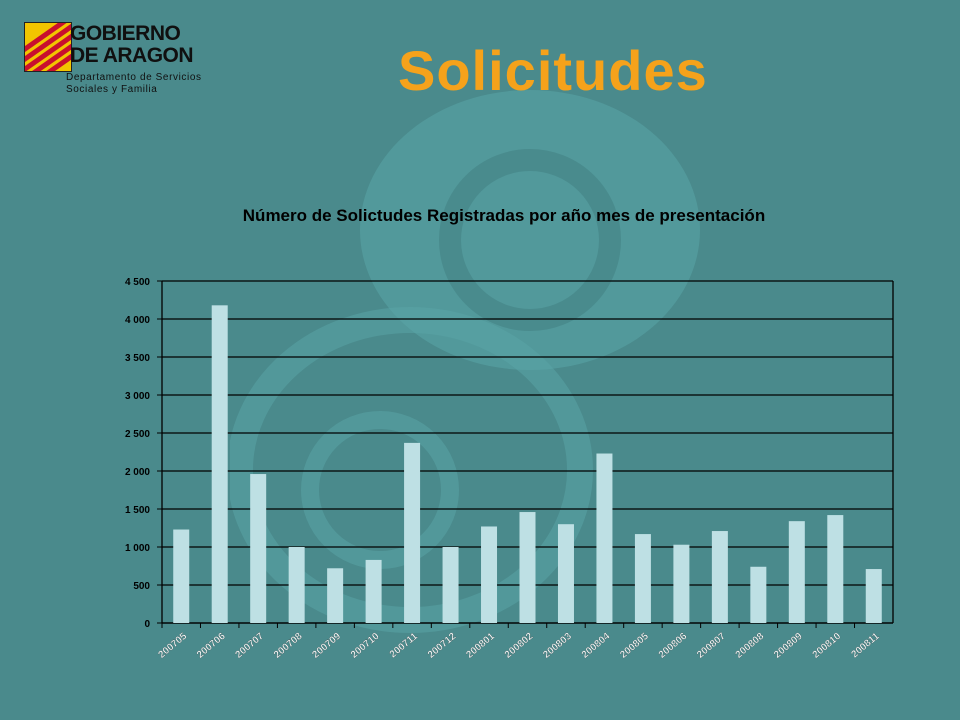  What do you see at coordinates (596, 646) in the screenshot?
I see `x-tick-label: 200804` at bounding box center [596, 646].